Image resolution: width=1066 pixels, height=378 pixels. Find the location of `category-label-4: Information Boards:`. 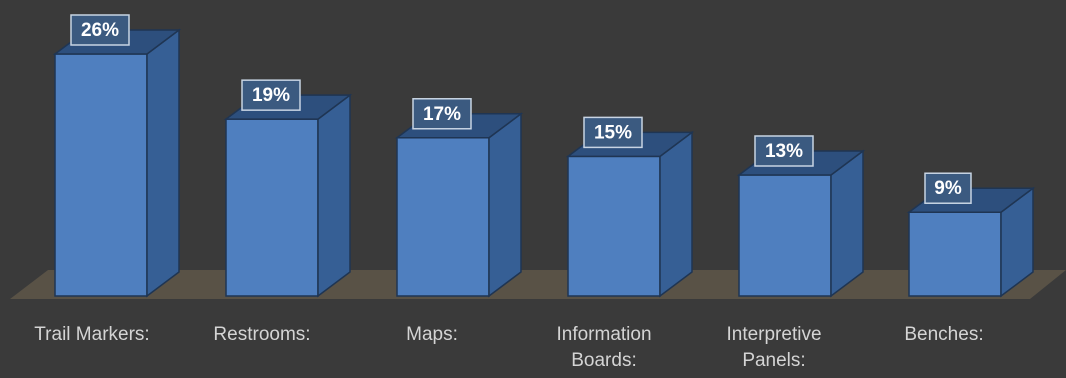

category-label-4: Information Boards: is located at coordinates (603, 347).